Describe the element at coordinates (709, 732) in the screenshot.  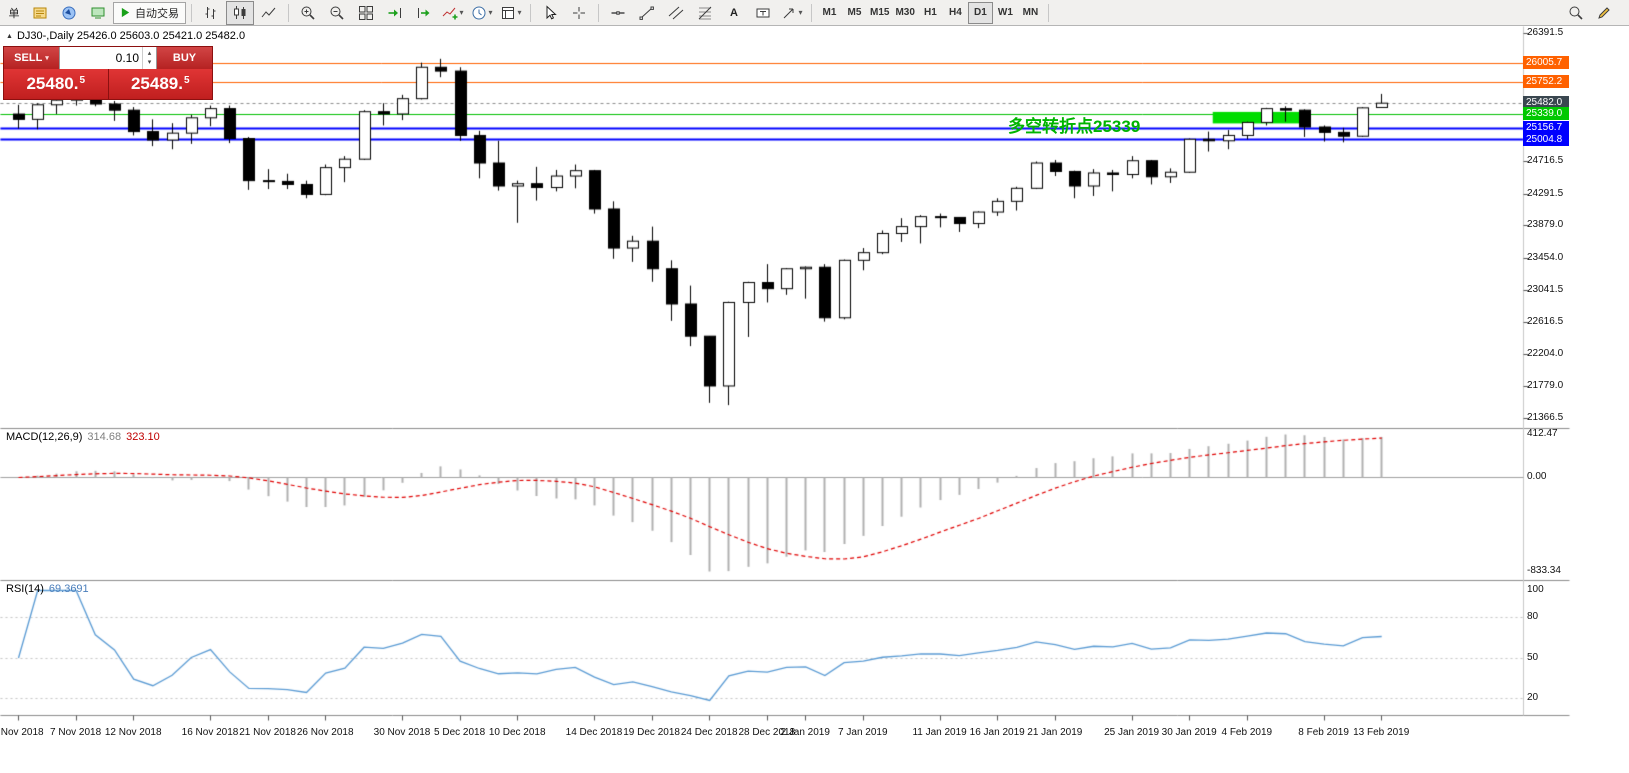
I see `time-axis-label: 24 Dec 2018` at that location.